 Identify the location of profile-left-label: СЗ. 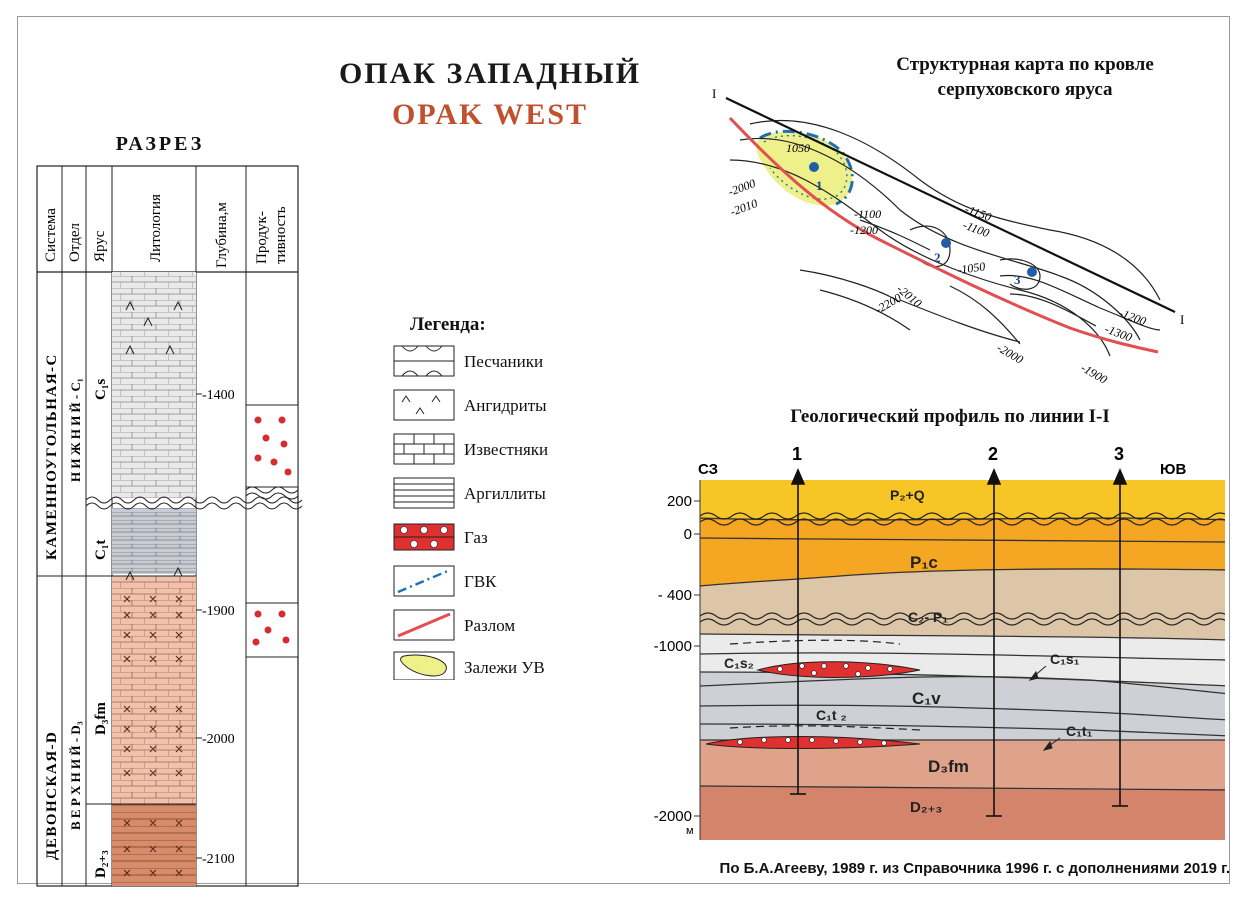
(708, 469).